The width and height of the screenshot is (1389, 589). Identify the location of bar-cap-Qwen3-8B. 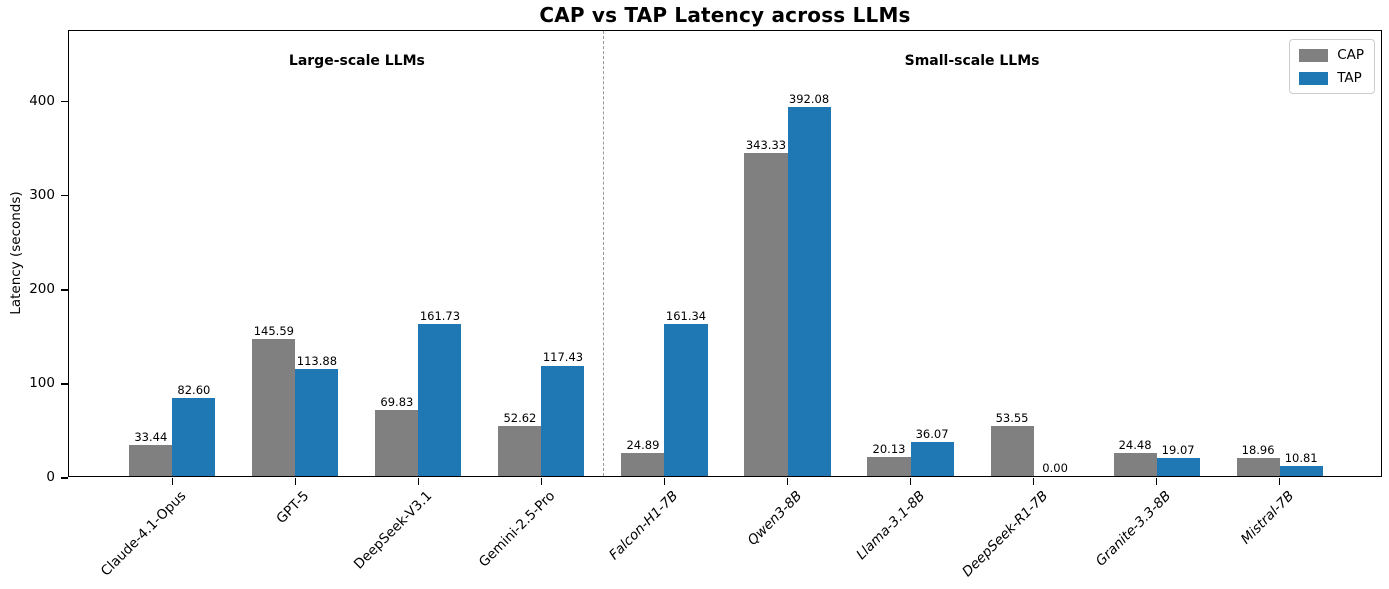
(766, 314).